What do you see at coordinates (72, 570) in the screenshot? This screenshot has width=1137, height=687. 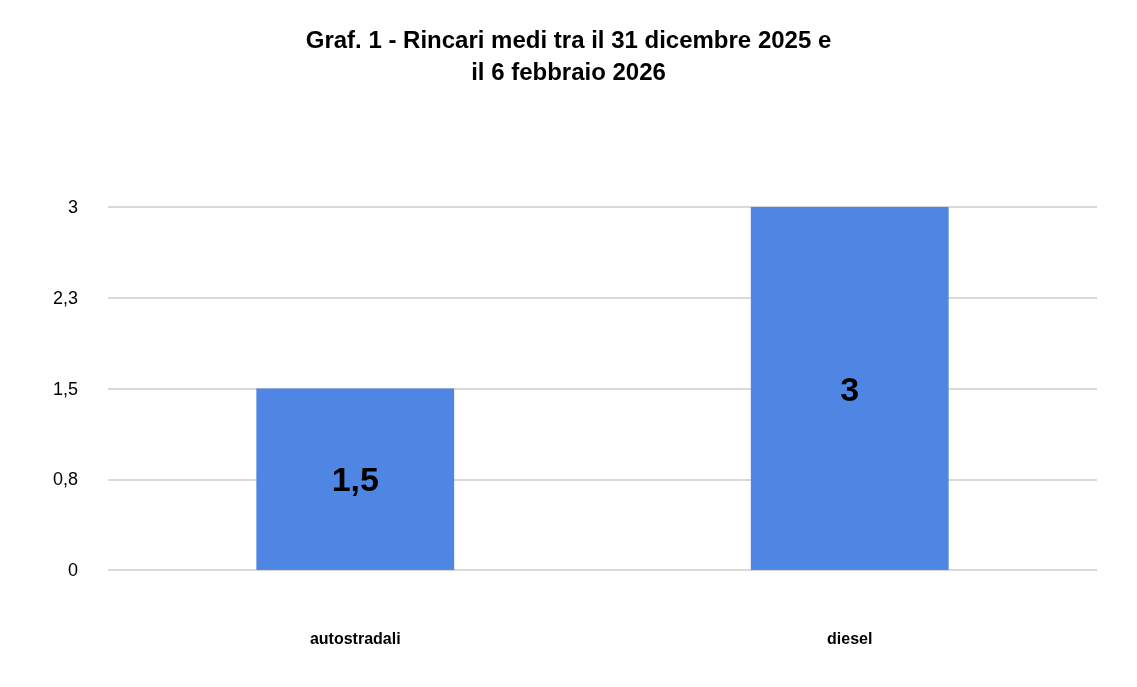 I see `y-tick-label: 0` at bounding box center [72, 570].